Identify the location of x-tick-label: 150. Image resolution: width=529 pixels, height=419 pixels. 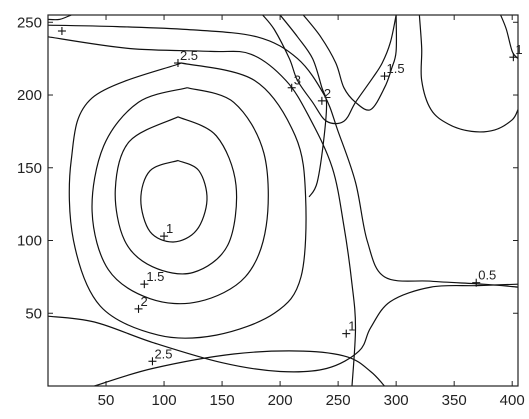
(222, 400).